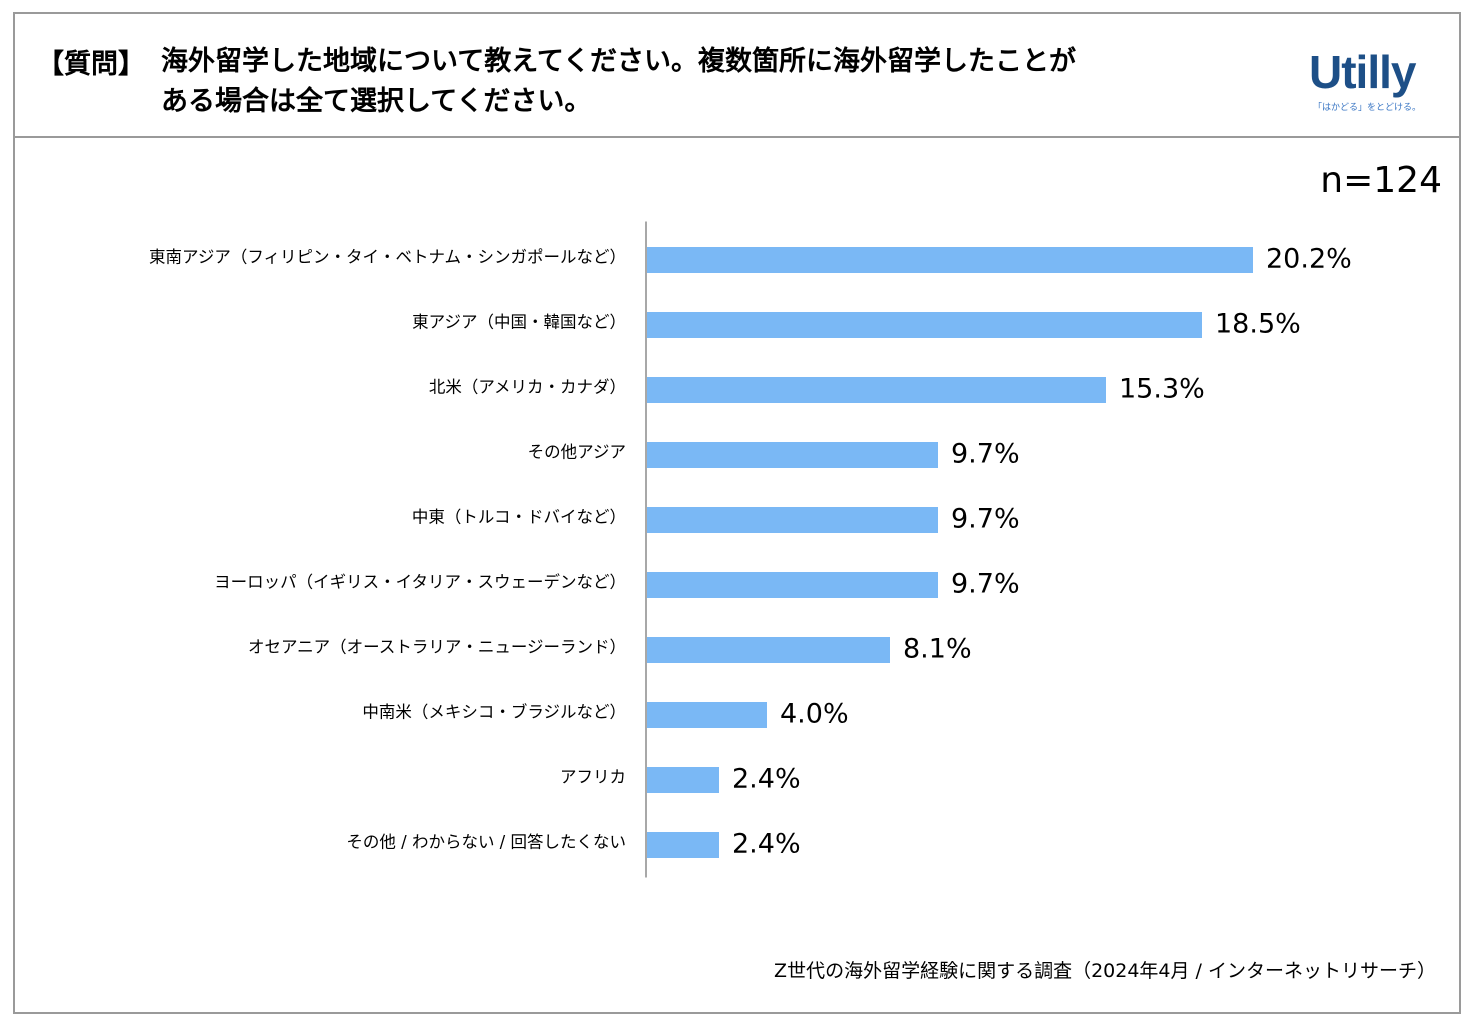  What do you see at coordinates (1105, 971) in the screenshot?
I see `source-note: Z世代の海外留学経験に関する調査（2024年4月 / インターネットリサーチ）` at bounding box center [1105, 971].